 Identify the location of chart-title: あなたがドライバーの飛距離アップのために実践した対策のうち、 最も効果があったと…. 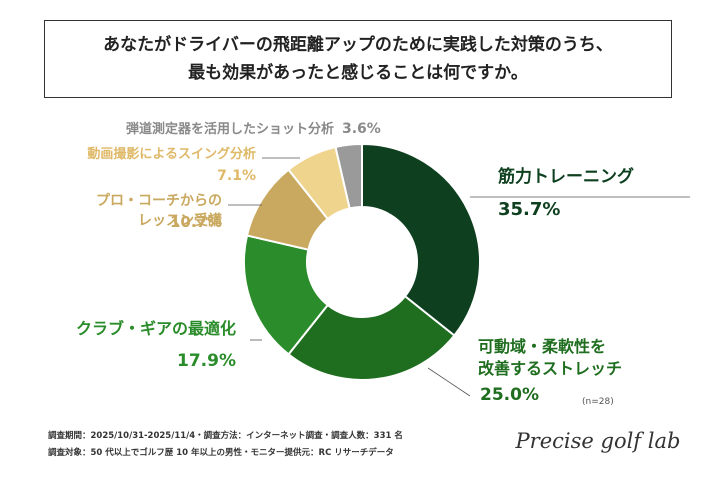
(358, 59).